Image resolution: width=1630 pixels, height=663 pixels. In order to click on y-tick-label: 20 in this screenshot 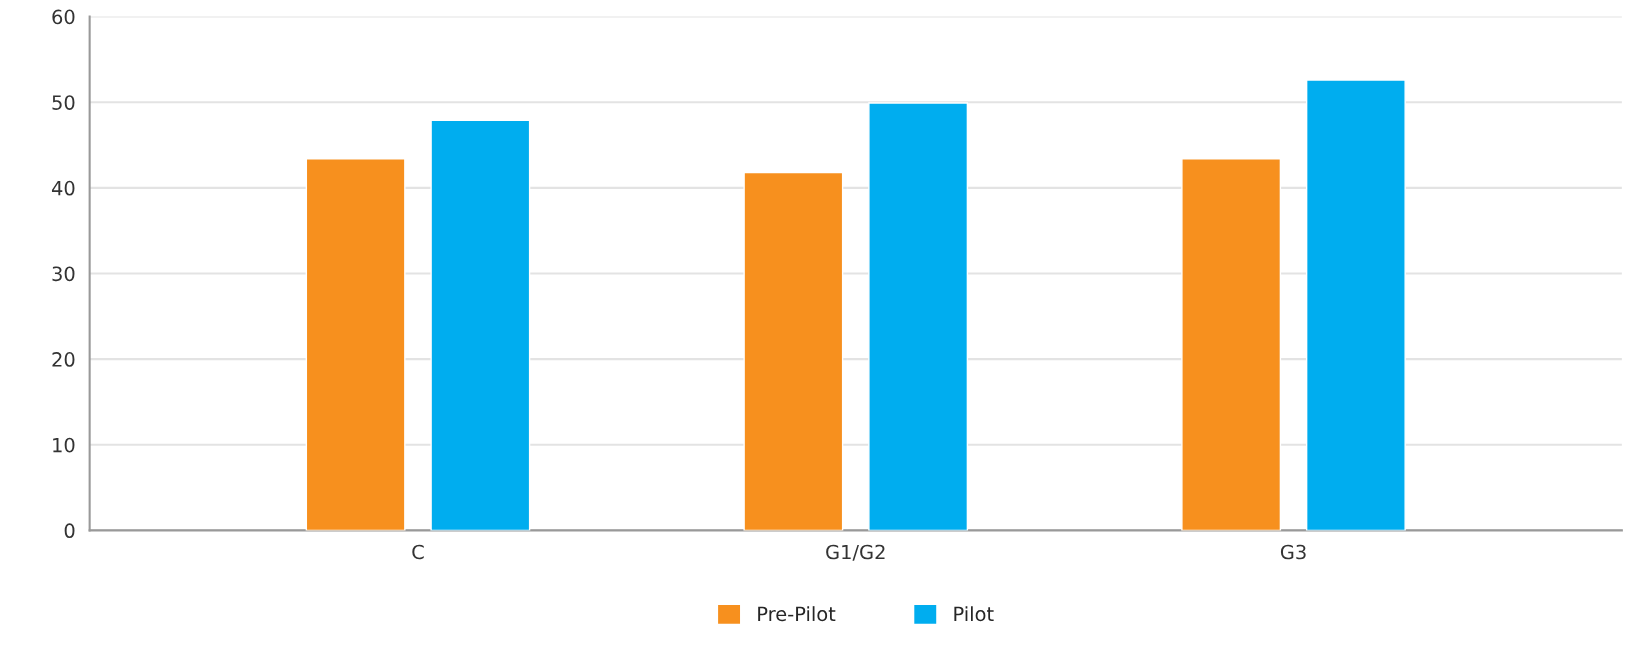, I will do `click(63, 359)`.